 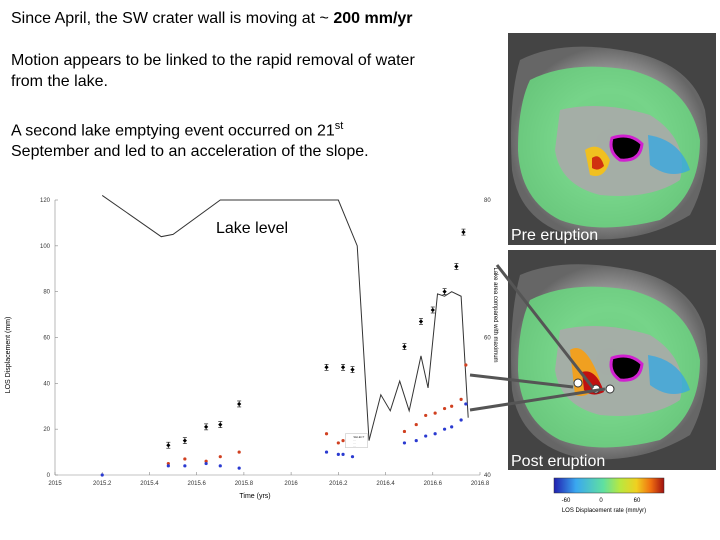 What do you see at coordinates (487, 339) in the screenshot?
I see `y2-tick-label: 60` at bounding box center [487, 339].